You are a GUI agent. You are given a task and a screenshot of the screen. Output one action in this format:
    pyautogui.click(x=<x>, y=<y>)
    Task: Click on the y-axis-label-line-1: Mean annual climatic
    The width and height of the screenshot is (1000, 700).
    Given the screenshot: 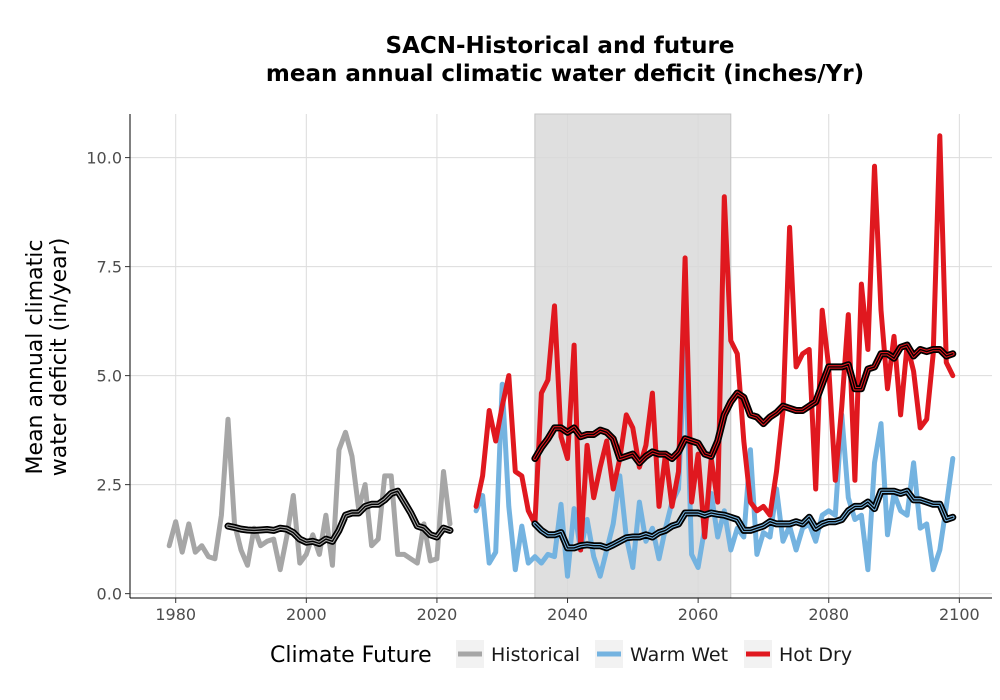 What is the action you would take?
    pyautogui.click(x=35, y=357)
    